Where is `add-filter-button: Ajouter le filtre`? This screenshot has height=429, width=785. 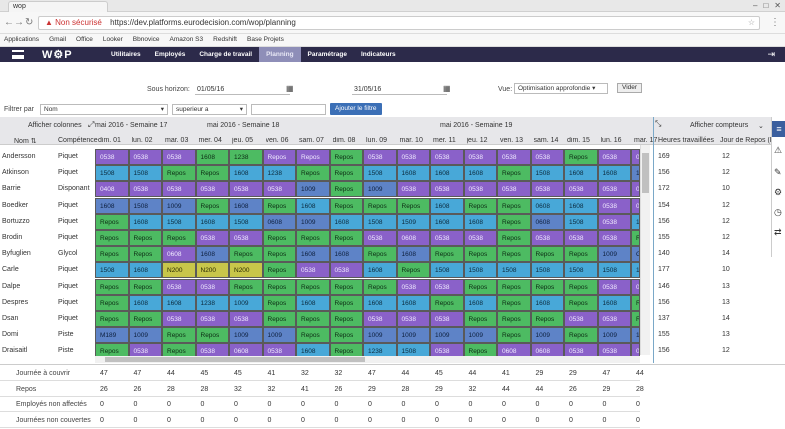 add-filter-button: Ajouter le filtre is located at coordinates (356, 109).